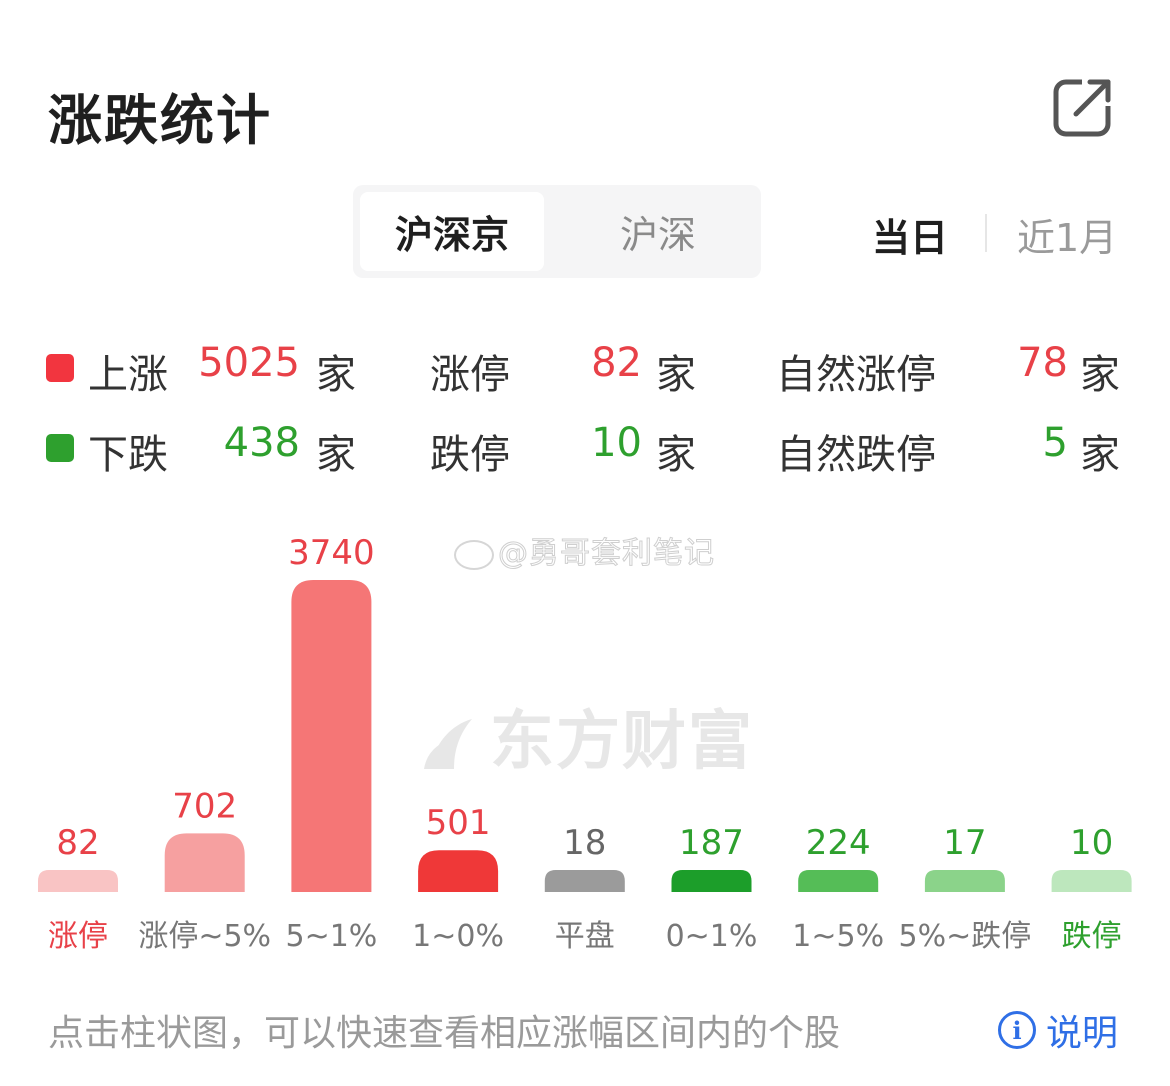 The height and width of the screenshot is (1086, 1170). Describe the element at coordinates (1042, 363) in the screenshot. I see `natural-limit-up-count: 78` at that location.